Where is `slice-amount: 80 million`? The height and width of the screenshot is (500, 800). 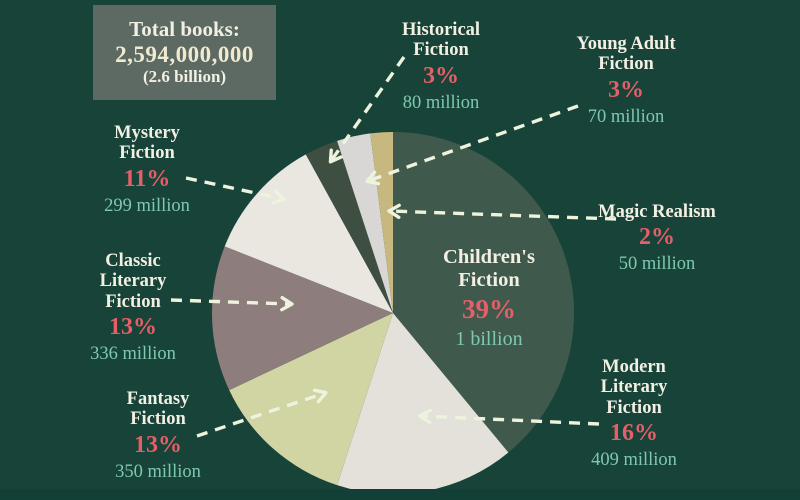 slice-amount: 80 million is located at coordinates (441, 102).